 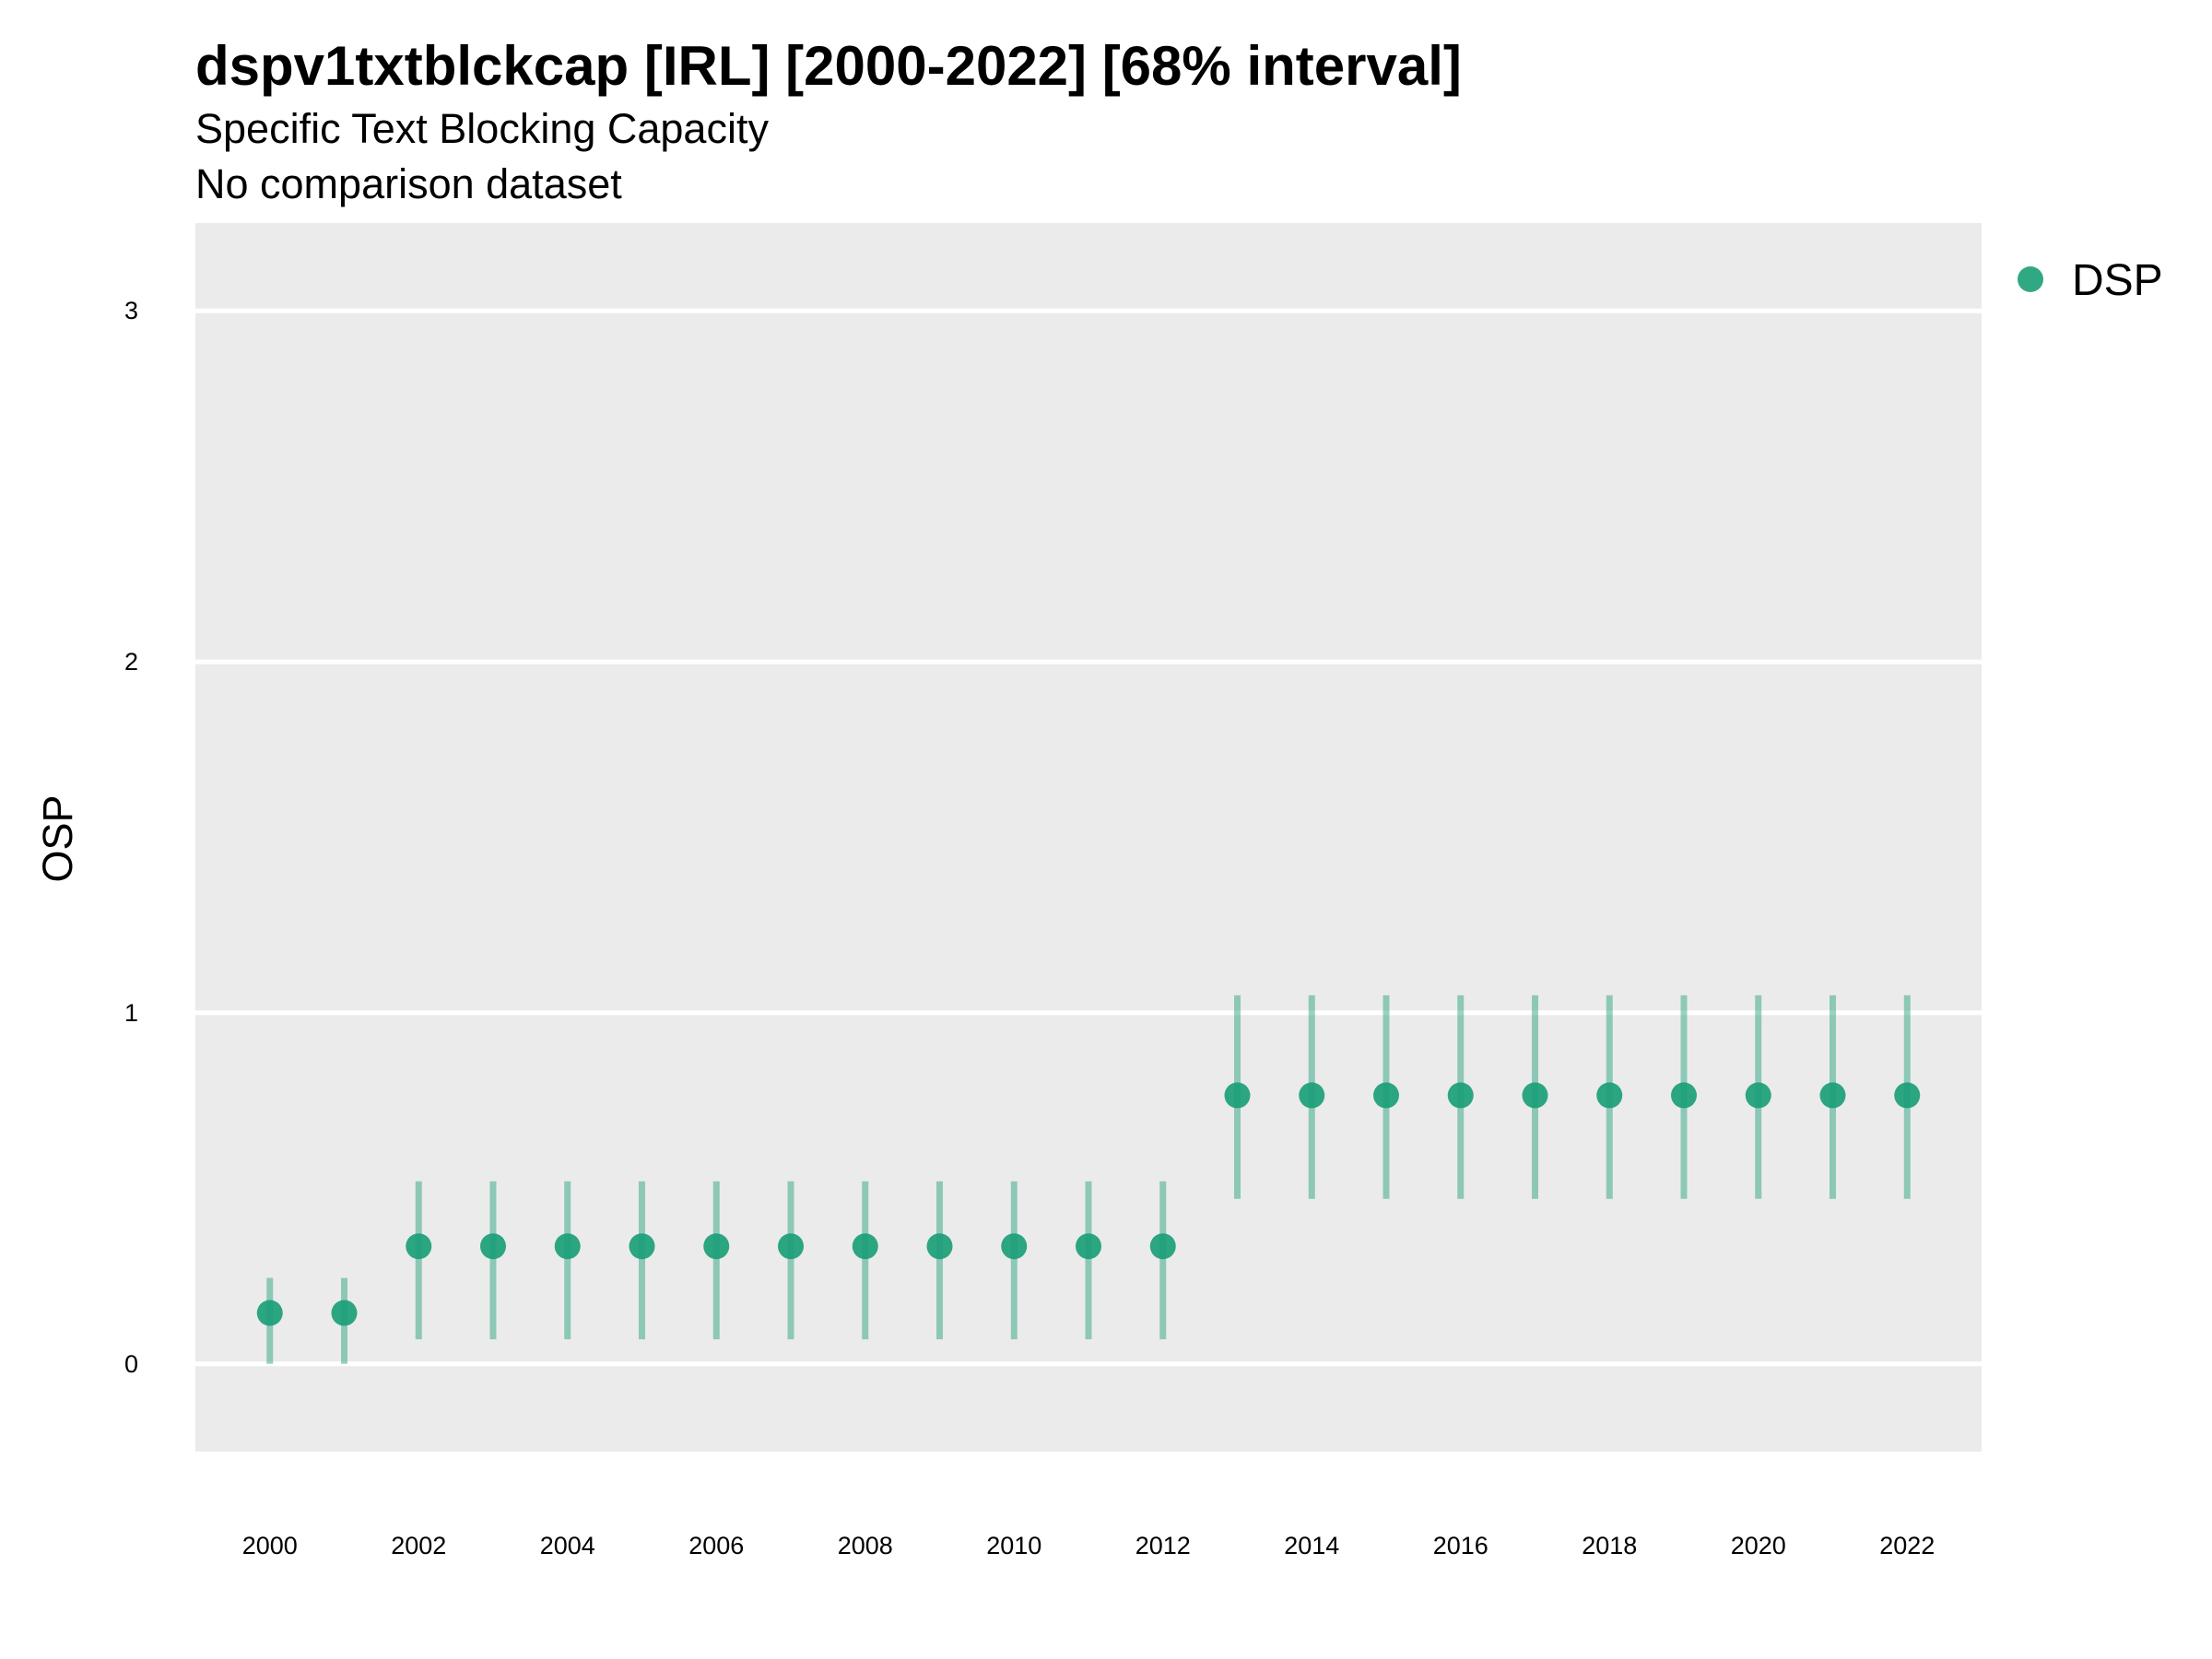 What do you see at coordinates (131, 310) in the screenshot?
I see `y-tick-label: 3` at bounding box center [131, 310].